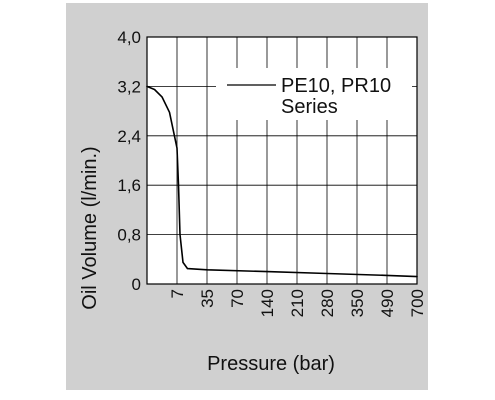  What do you see at coordinates (309, 107) in the screenshot?
I see `legend-label-line2: Series` at bounding box center [309, 107].